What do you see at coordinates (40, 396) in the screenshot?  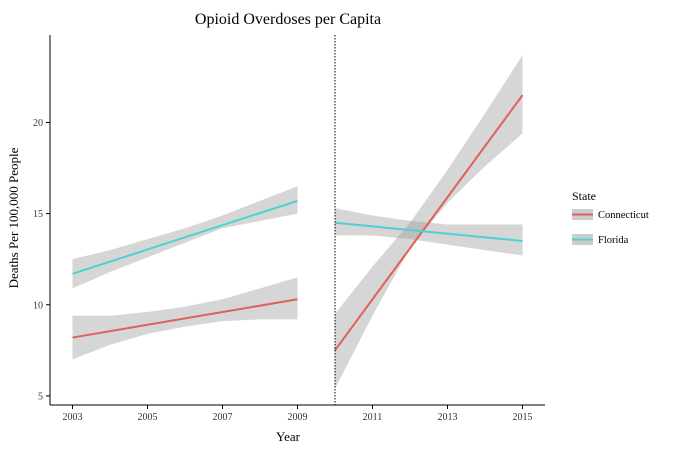 I see `y-tick-label: 5` at bounding box center [40, 396].